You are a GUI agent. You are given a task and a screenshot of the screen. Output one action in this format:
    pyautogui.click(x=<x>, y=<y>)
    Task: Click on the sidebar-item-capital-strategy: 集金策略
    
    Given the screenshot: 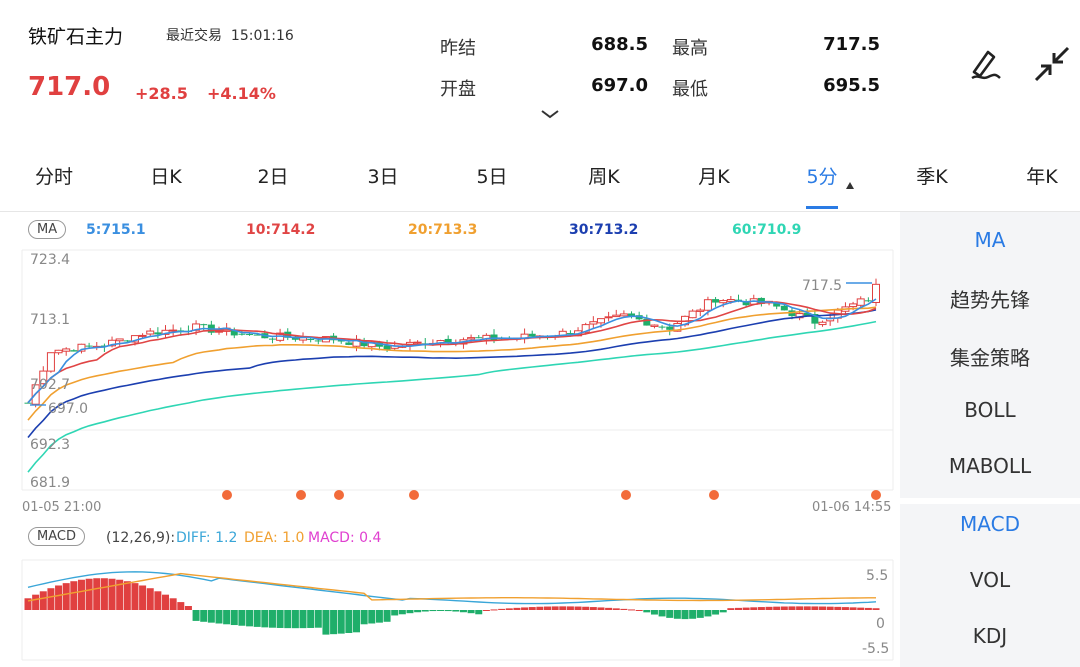 What is the action you would take?
    pyautogui.click(x=990, y=358)
    